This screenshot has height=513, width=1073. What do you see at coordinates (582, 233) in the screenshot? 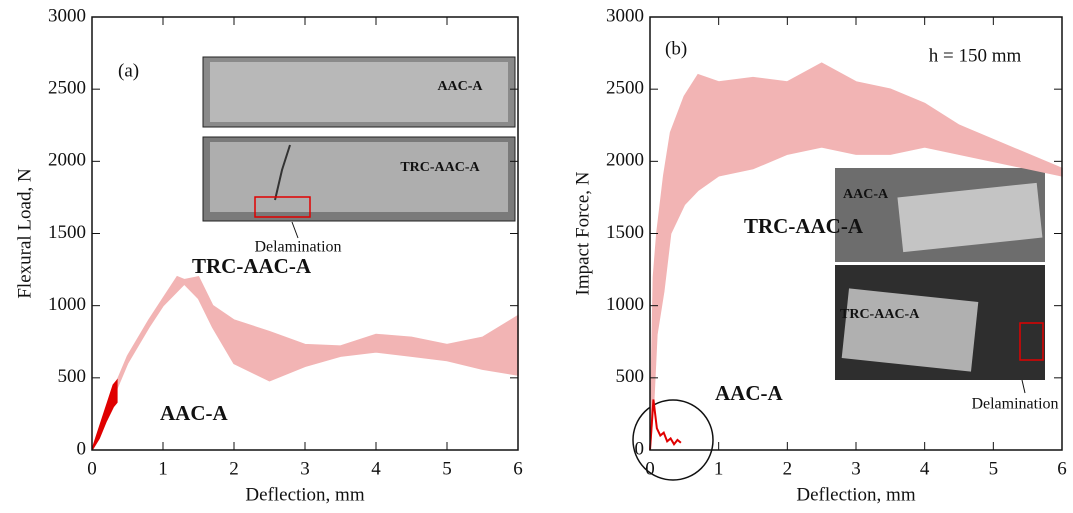
I see `y-axis-label: Impact Force, N` at bounding box center [582, 233].